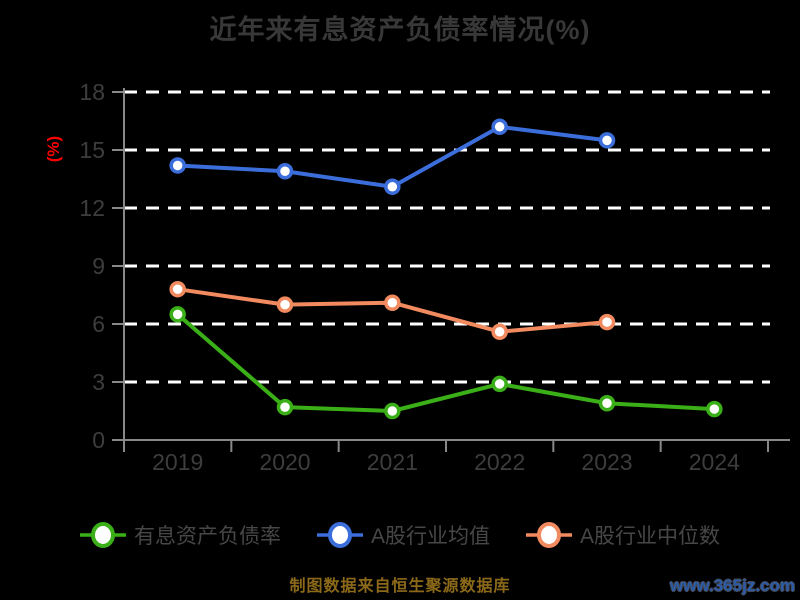 Image resolution: width=800 pixels, height=600 pixels. Describe the element at coordinates (98, 440) in the screenshot. I see `y-tick-label: 0` at that location.